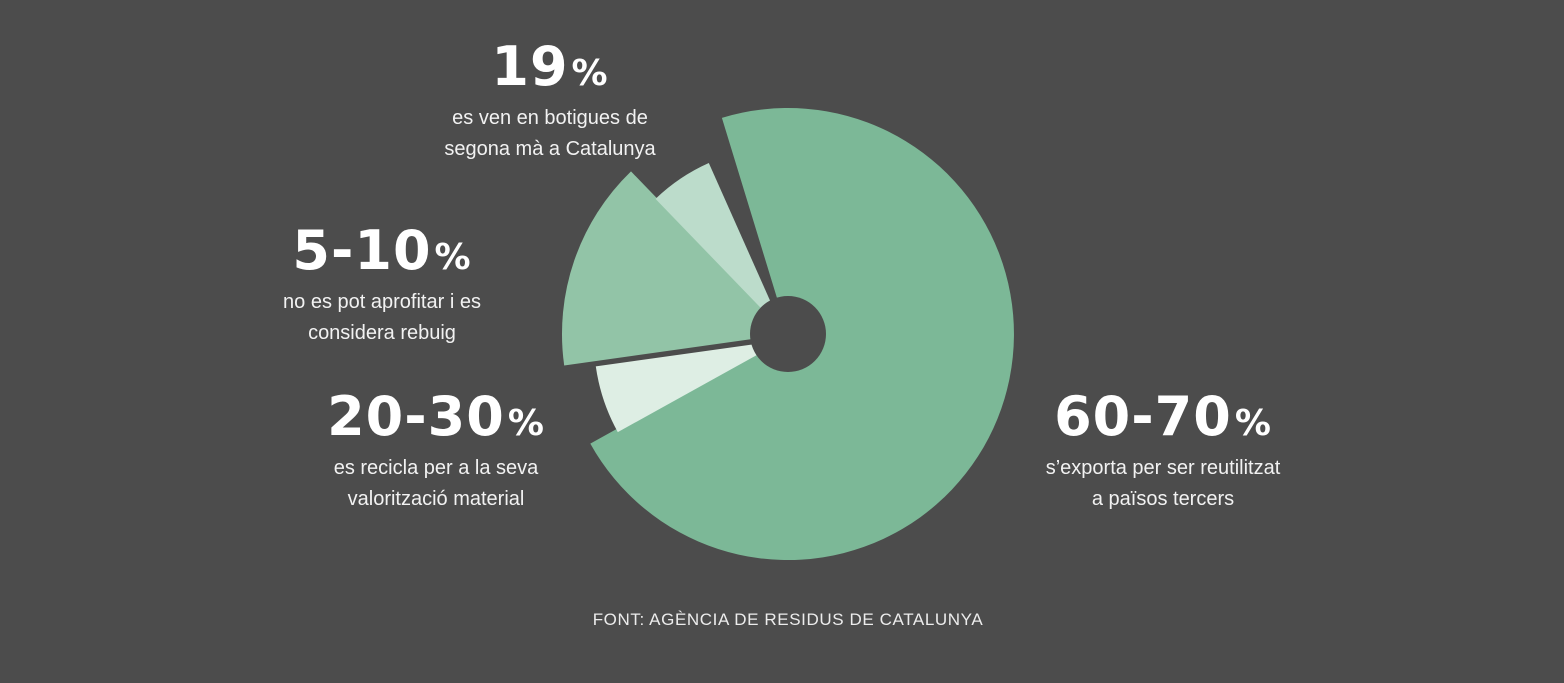 This screenshot has height=683, width=1564. What do you see at coordinates (689, 386) in the screenshot?
I see `slice-recycled` at bounding box center [689, 386].